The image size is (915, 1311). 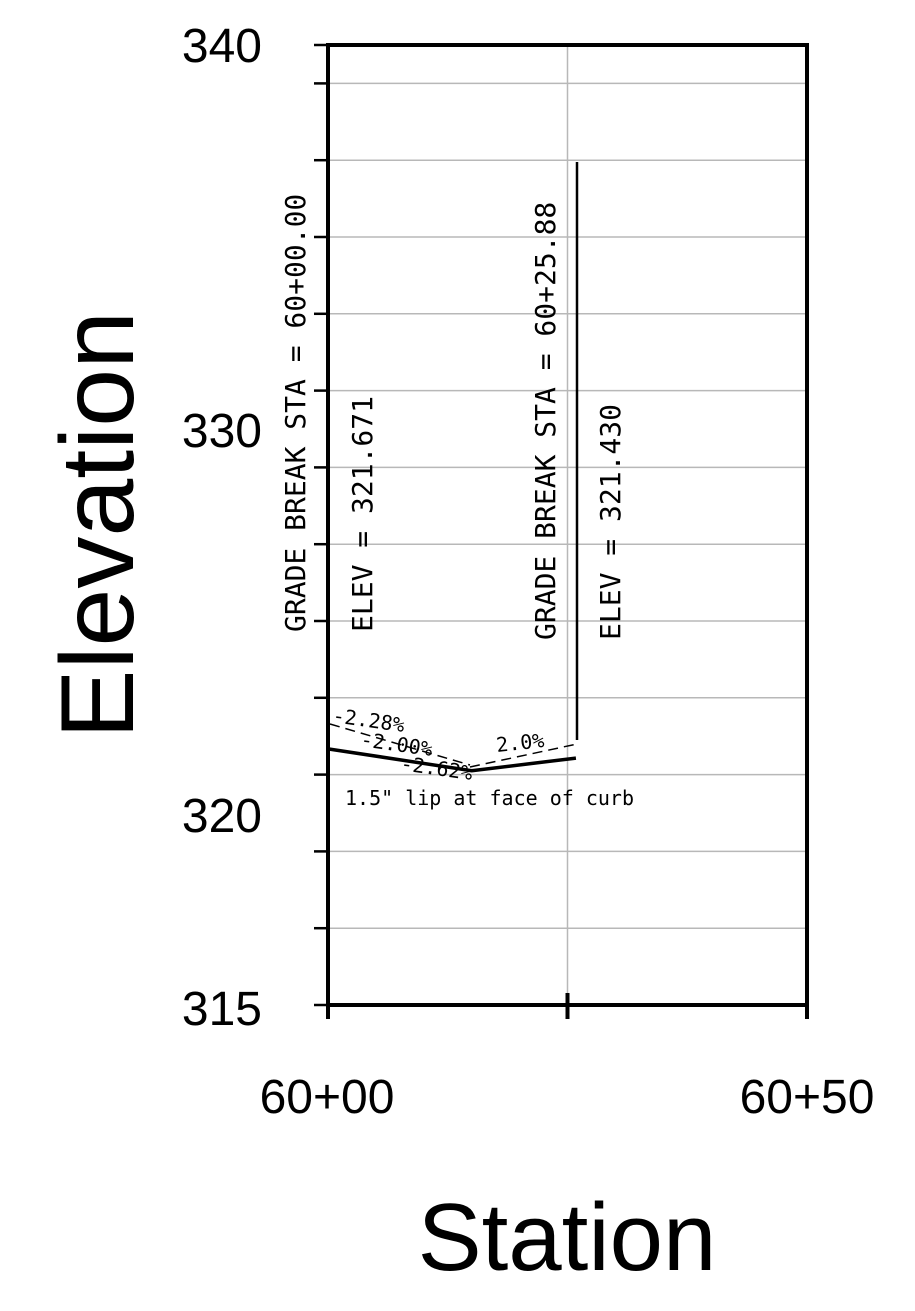 I want to click on y-axis-title: Elevation, so click(x=98, y=525).